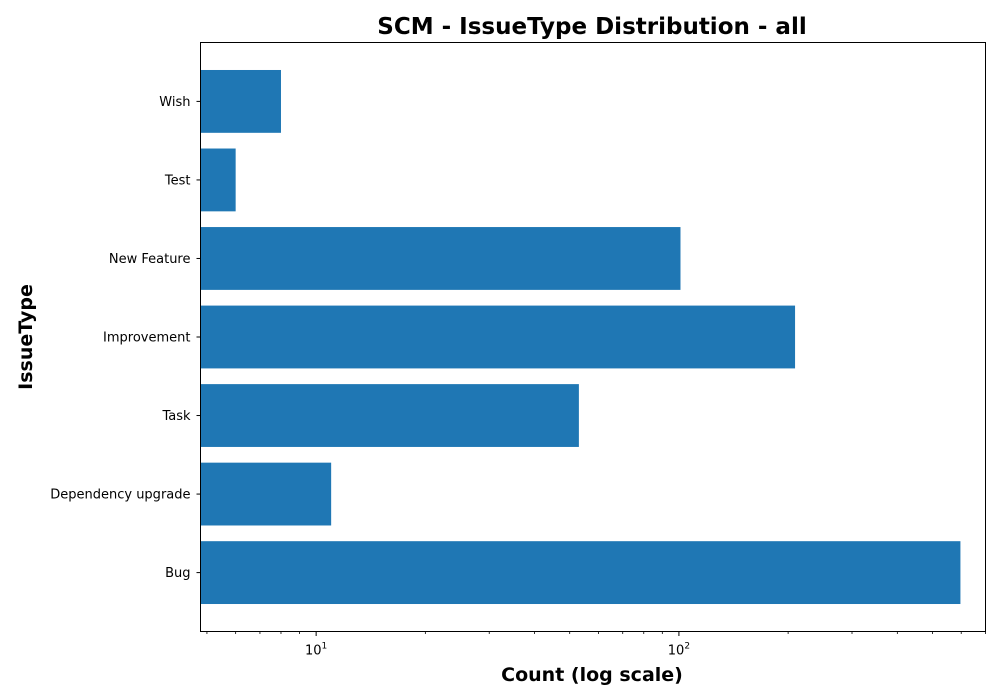  What do you see at coordinates (679, 650) in the screenshot?
I see `x-tick-label: 10²` at bounding box center [679, 650].